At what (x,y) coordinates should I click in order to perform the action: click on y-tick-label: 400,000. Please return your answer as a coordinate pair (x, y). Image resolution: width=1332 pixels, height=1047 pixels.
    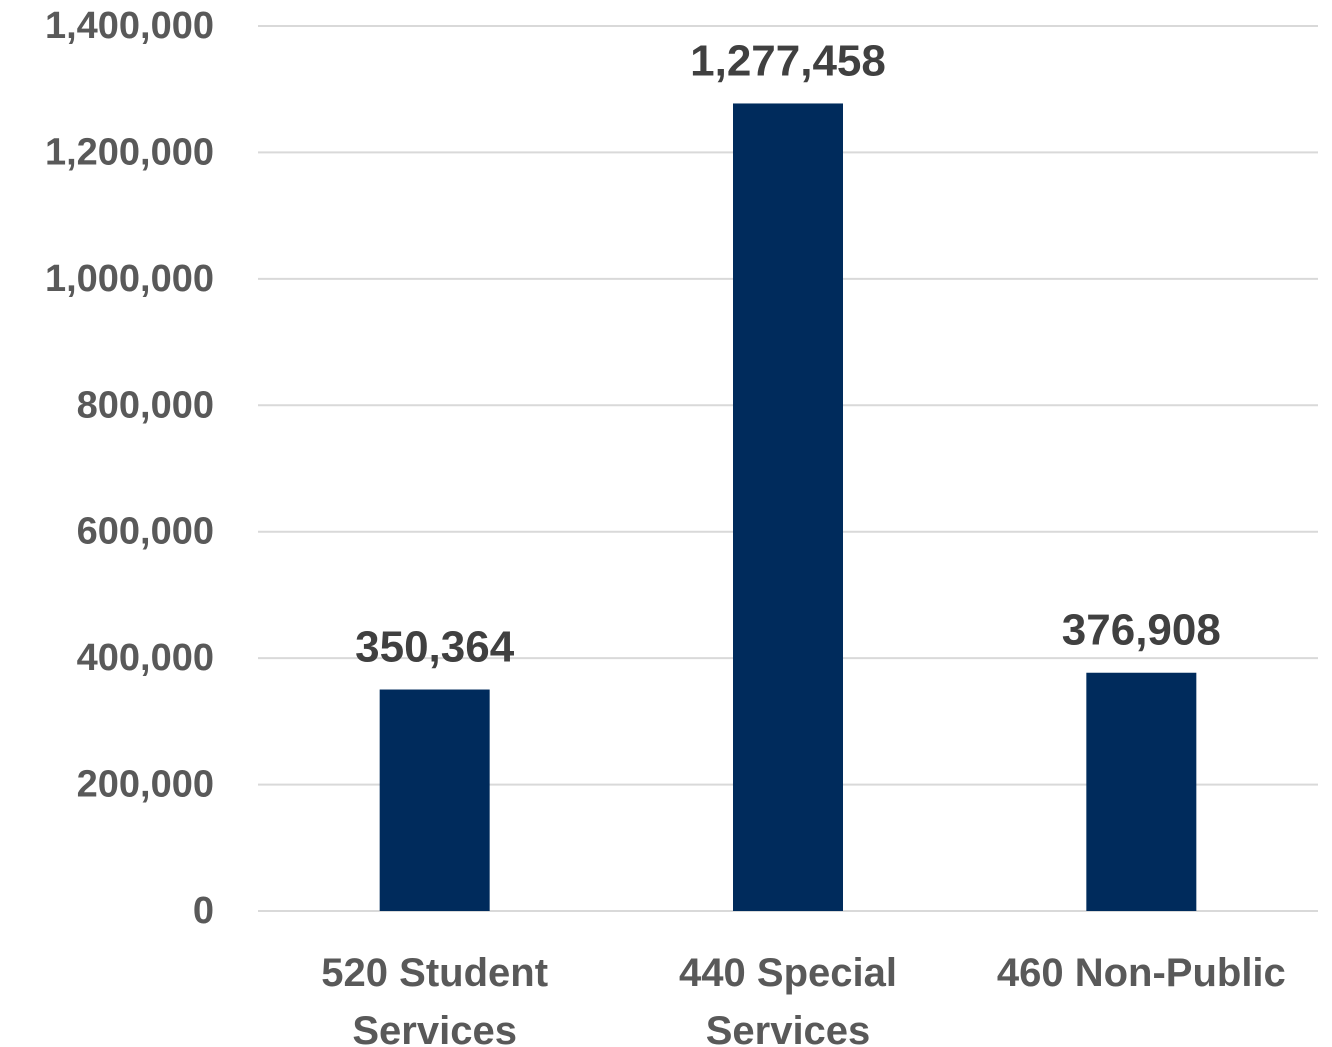
    Looking at the image, I should click on (145, 658).